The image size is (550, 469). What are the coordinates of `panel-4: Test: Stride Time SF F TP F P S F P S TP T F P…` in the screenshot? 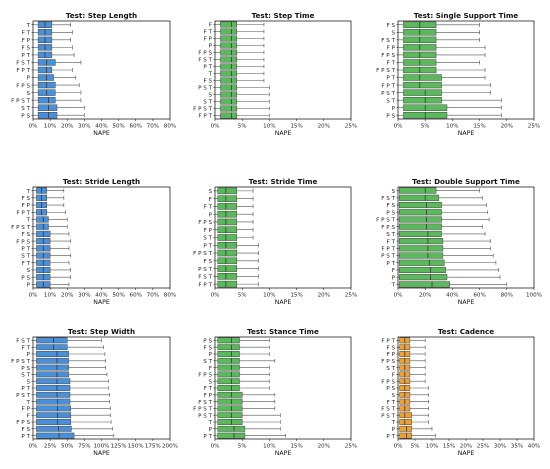 It's located at (275, 241).